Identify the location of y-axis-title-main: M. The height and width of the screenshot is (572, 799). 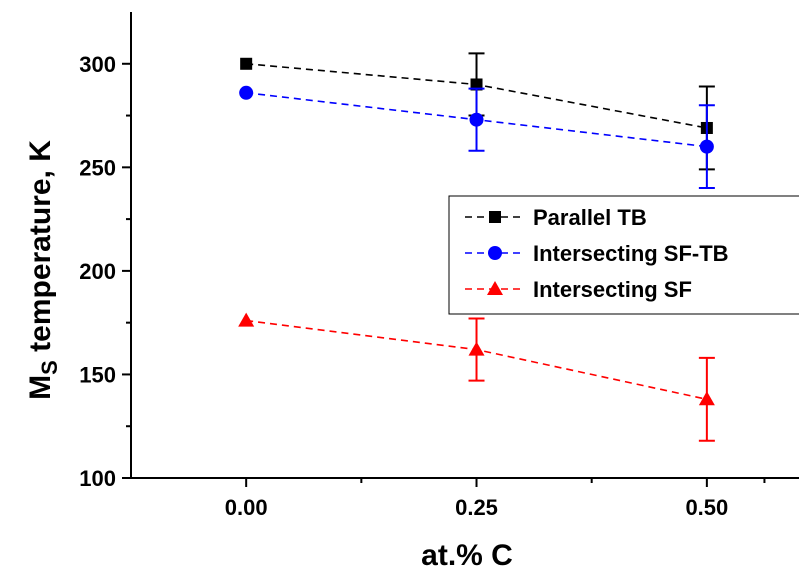
(40, 387).